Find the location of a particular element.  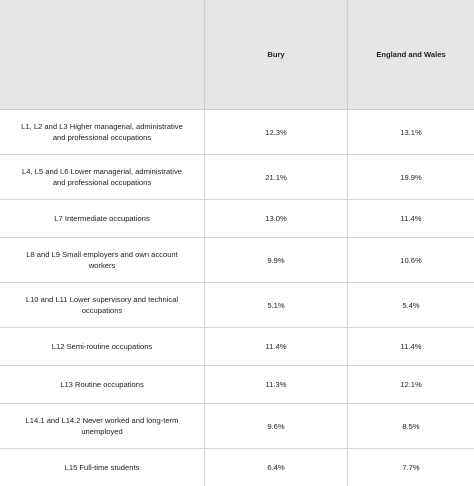

row-label: L15 Full-time students is located at coordinates (102, 467).